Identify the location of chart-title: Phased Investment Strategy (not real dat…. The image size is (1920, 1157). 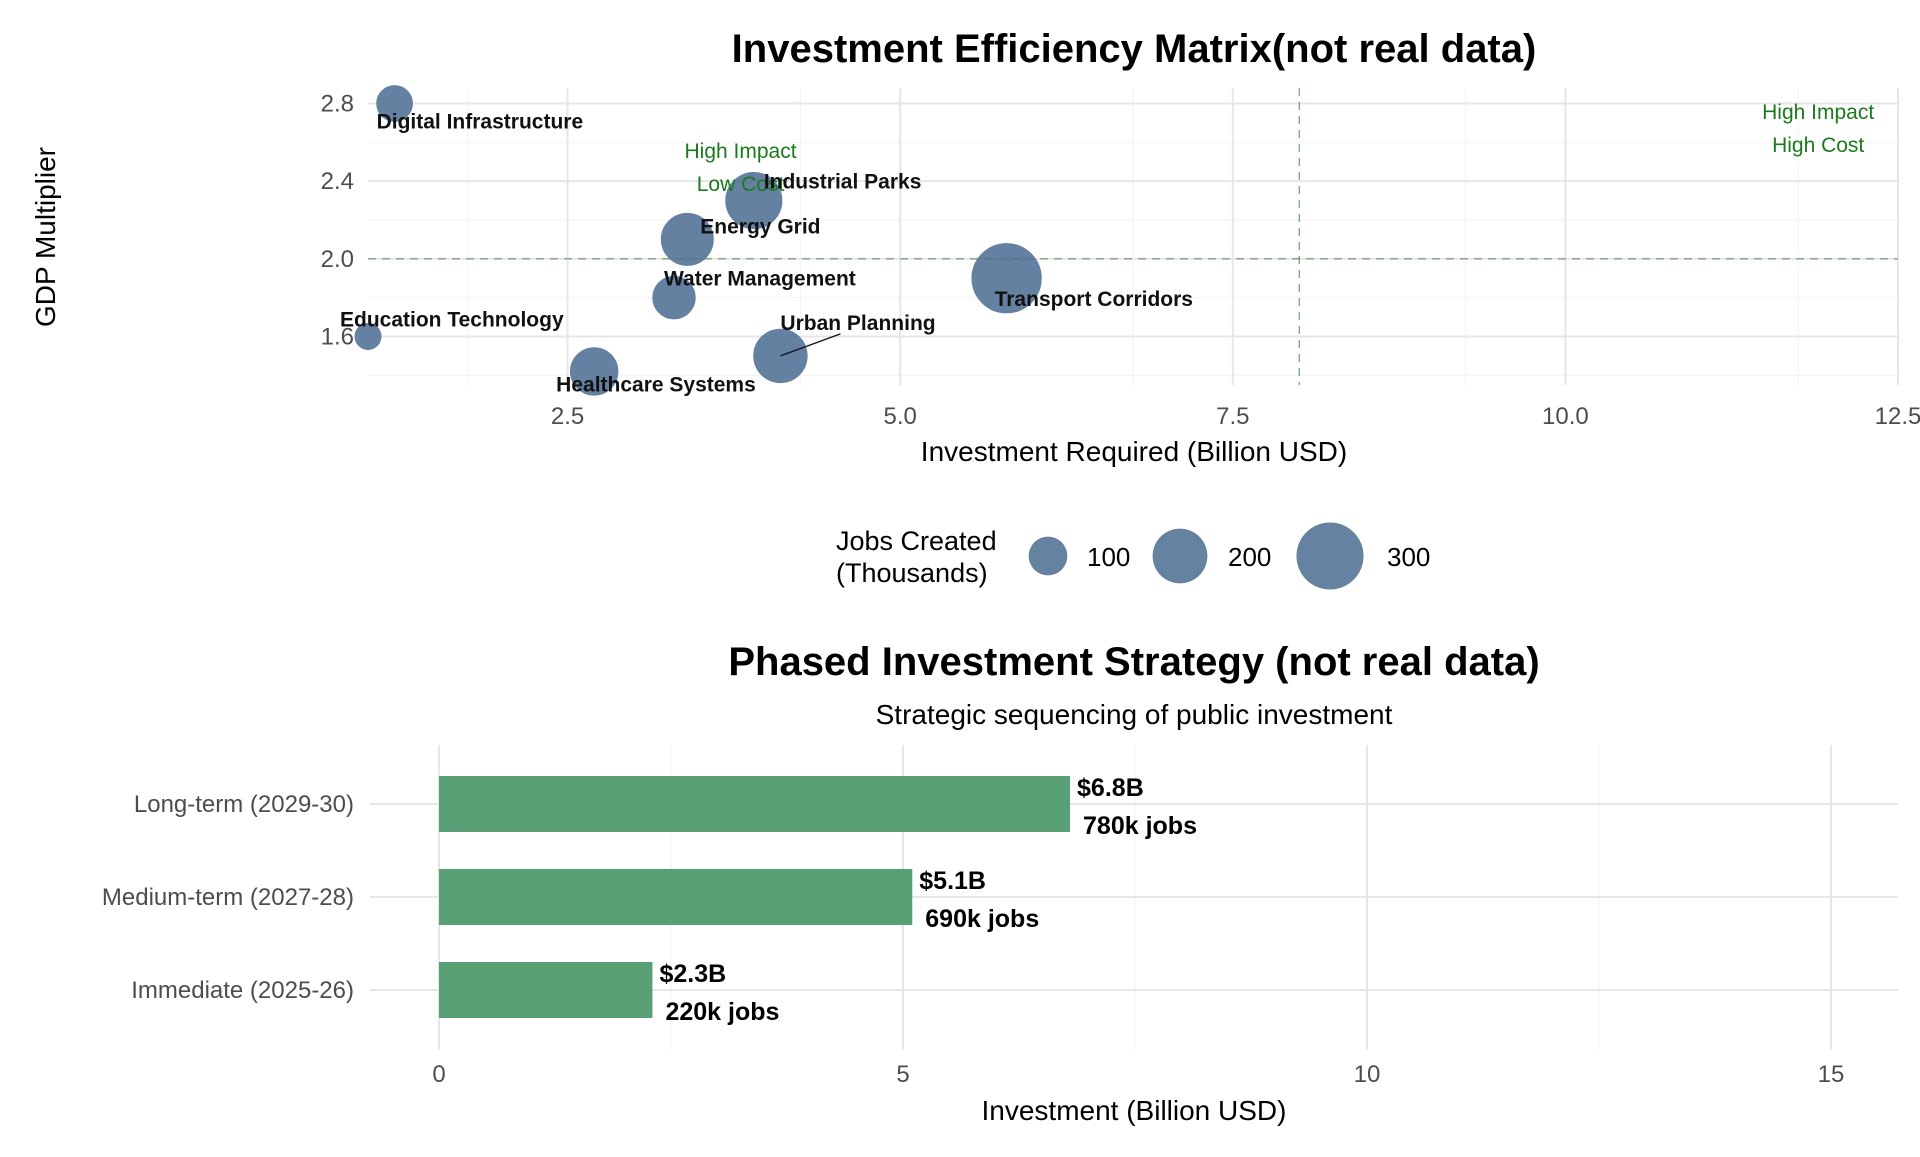
(1133, 662).